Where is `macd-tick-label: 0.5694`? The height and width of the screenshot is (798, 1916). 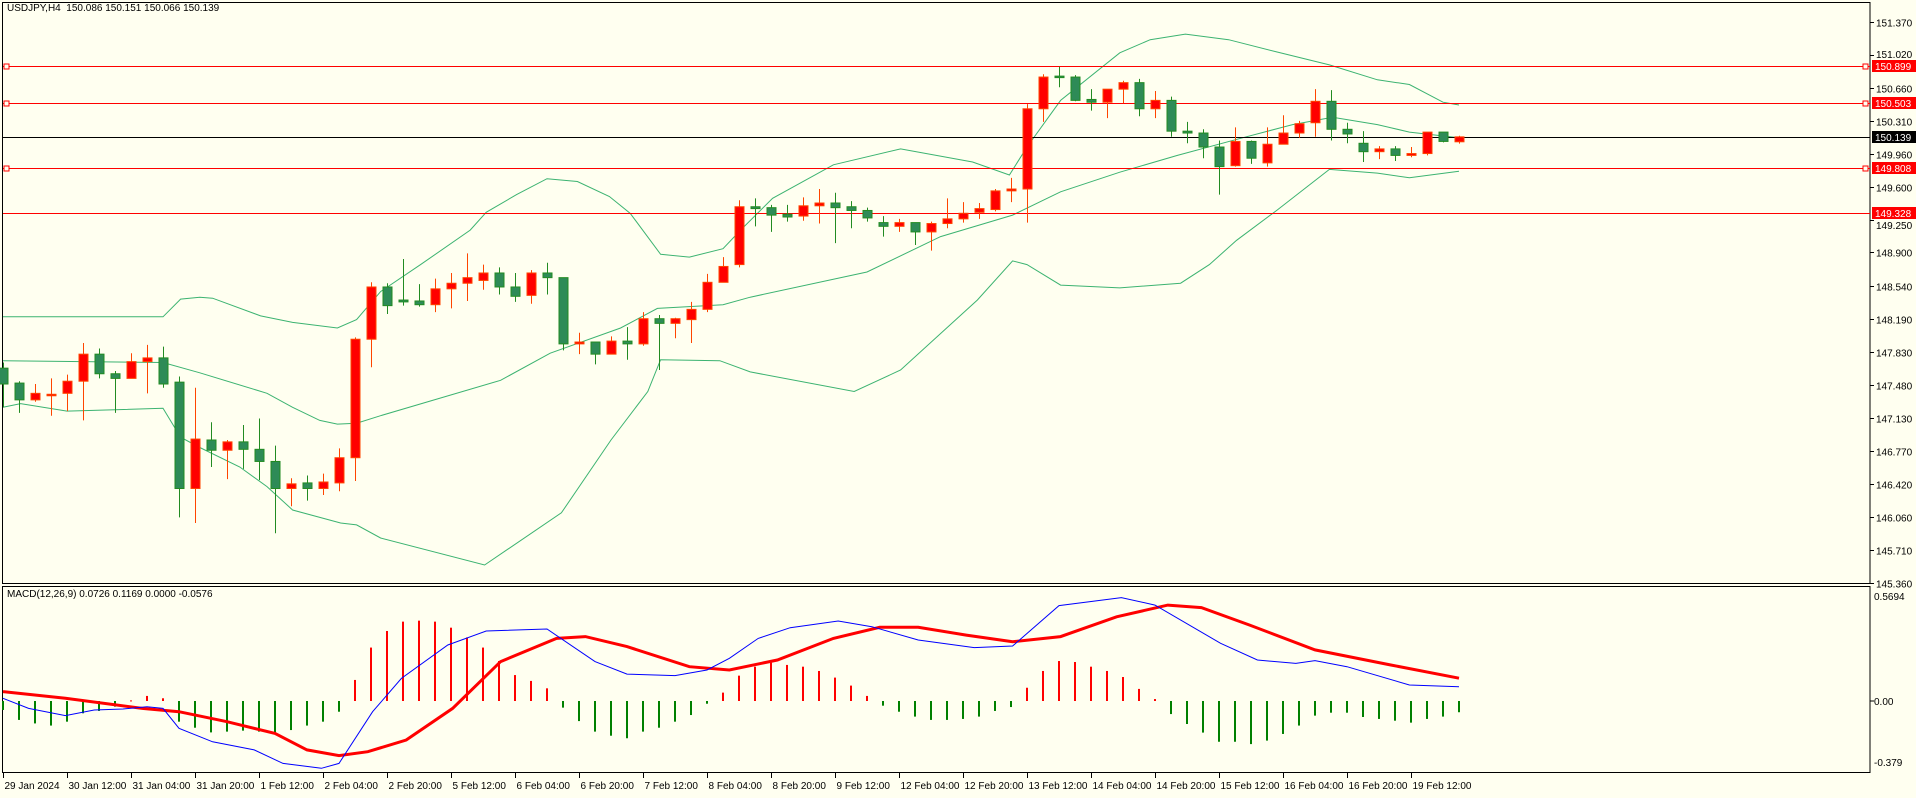
macd-tick-label: 0.5694 is located at coordinates (1889, 597).